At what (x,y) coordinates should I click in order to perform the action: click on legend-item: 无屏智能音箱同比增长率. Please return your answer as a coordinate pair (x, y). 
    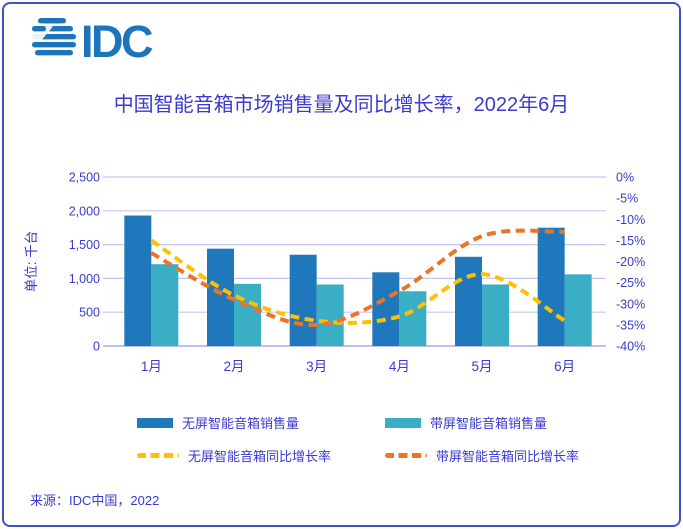
    Looking at the image, I should click on (261, 455).